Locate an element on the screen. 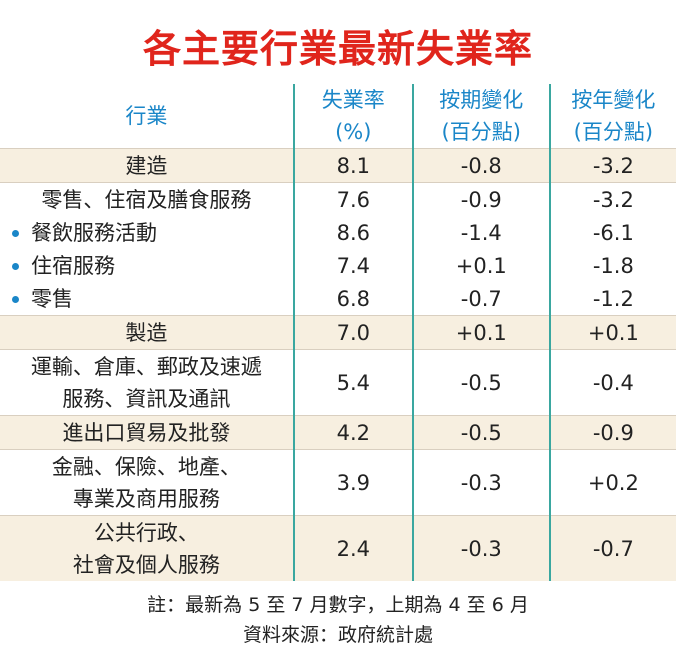 This screenshot has width=676, height=650. table-row: 公共行政、 社會及個人服務 2.4 -0.3 -0.7 is located at coordinates (338, 548).